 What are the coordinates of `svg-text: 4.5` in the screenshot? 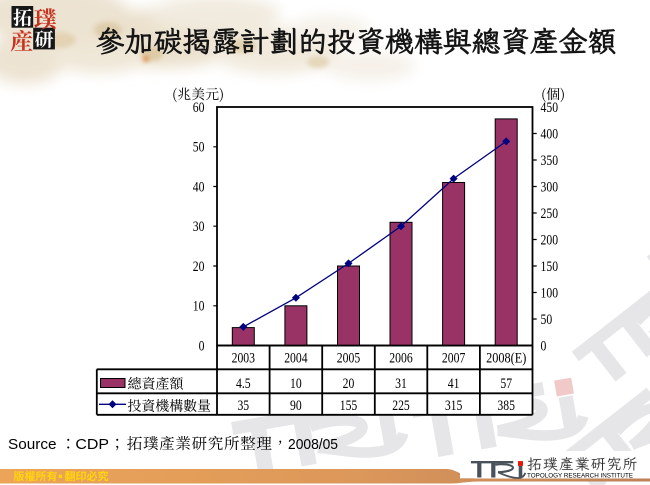 It's located at (243, 384).